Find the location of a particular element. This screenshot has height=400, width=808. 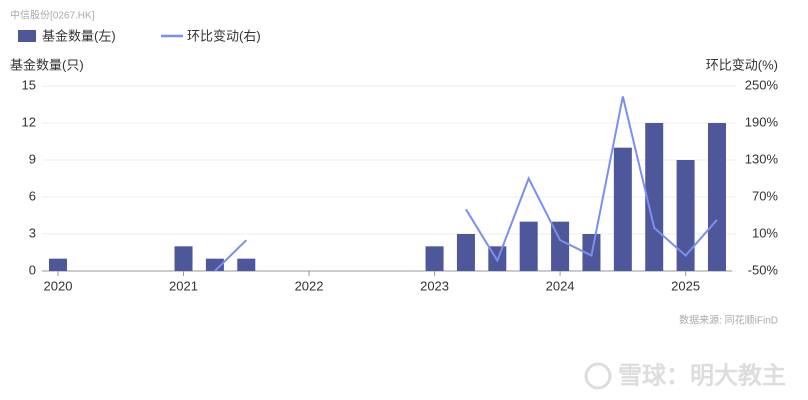

y2-tick-label: -50% is located at coordinates (763, 269).